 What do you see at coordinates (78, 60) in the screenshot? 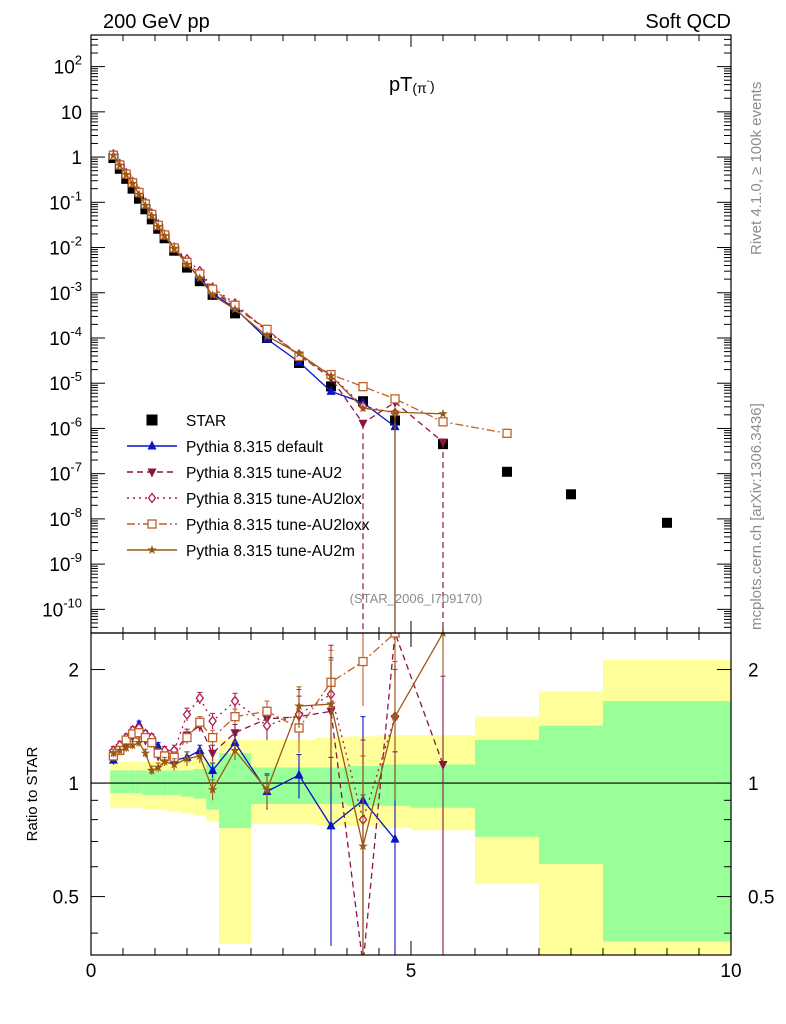
I see `y-tick-label-exponent: 2` at bounding box center [78, 60].